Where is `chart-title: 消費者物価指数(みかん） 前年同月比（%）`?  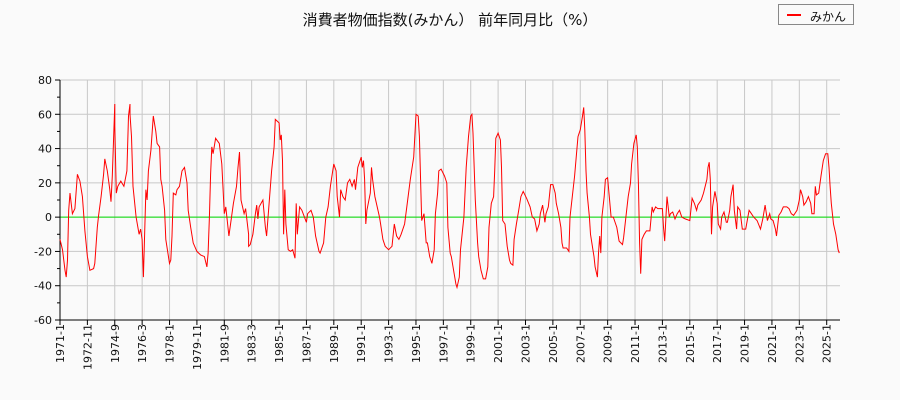 chart-title: 消費者物価指数(みかん） 前年同月比（%） is located at coordinates (450, 20).